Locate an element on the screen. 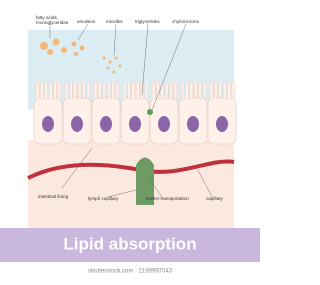  title-band is located at coordinates (130, 245).